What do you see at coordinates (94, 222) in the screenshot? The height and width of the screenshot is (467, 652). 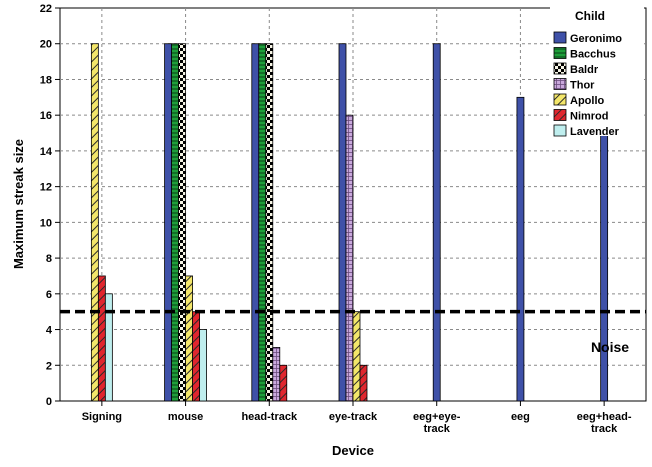 I see `bar-apollo-signing` at bounding box center [94, 222].